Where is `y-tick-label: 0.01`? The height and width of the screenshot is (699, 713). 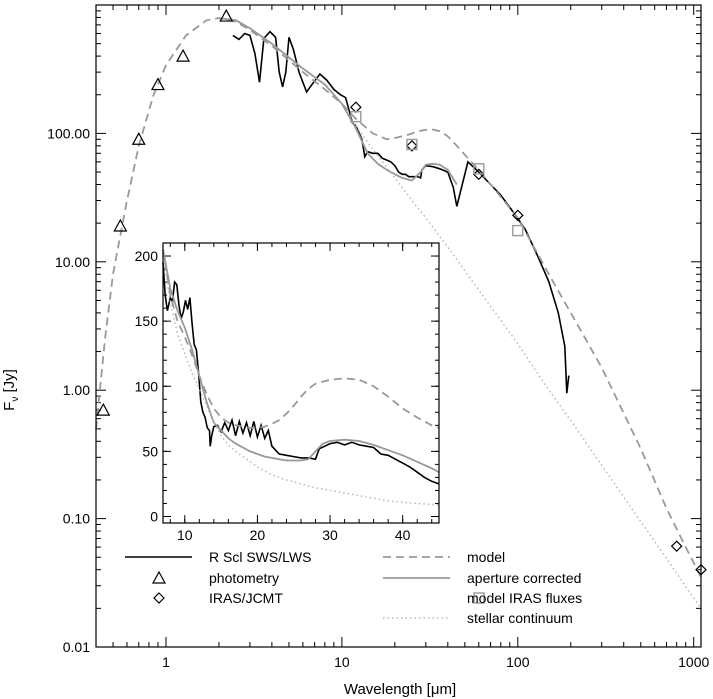 y-tick-label: 0.01 is located at coordinates (76, 647).